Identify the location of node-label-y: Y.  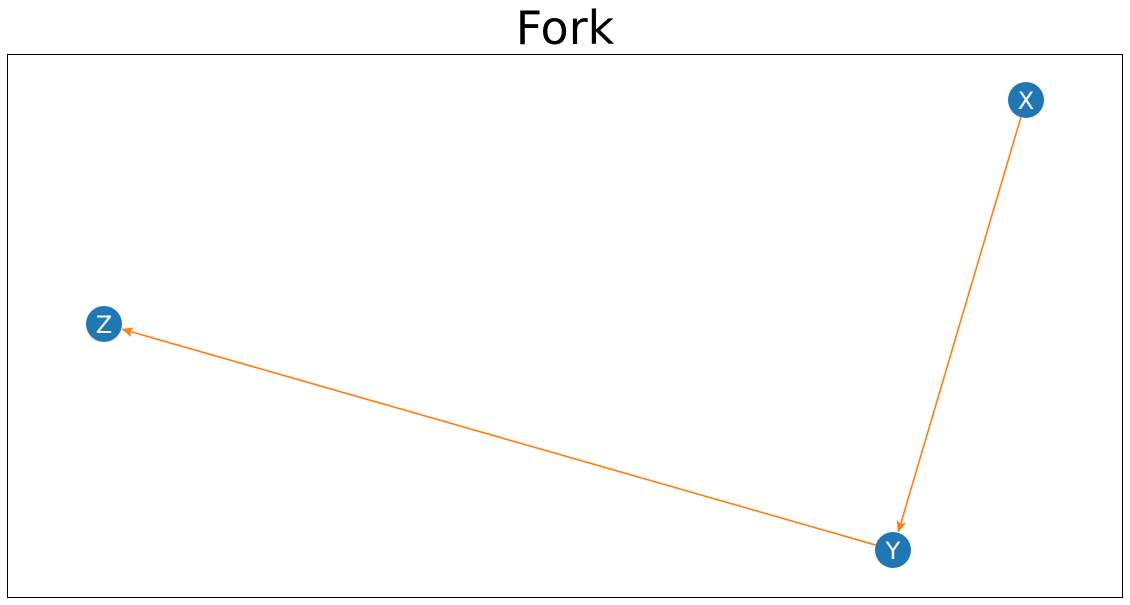
(893, 551).